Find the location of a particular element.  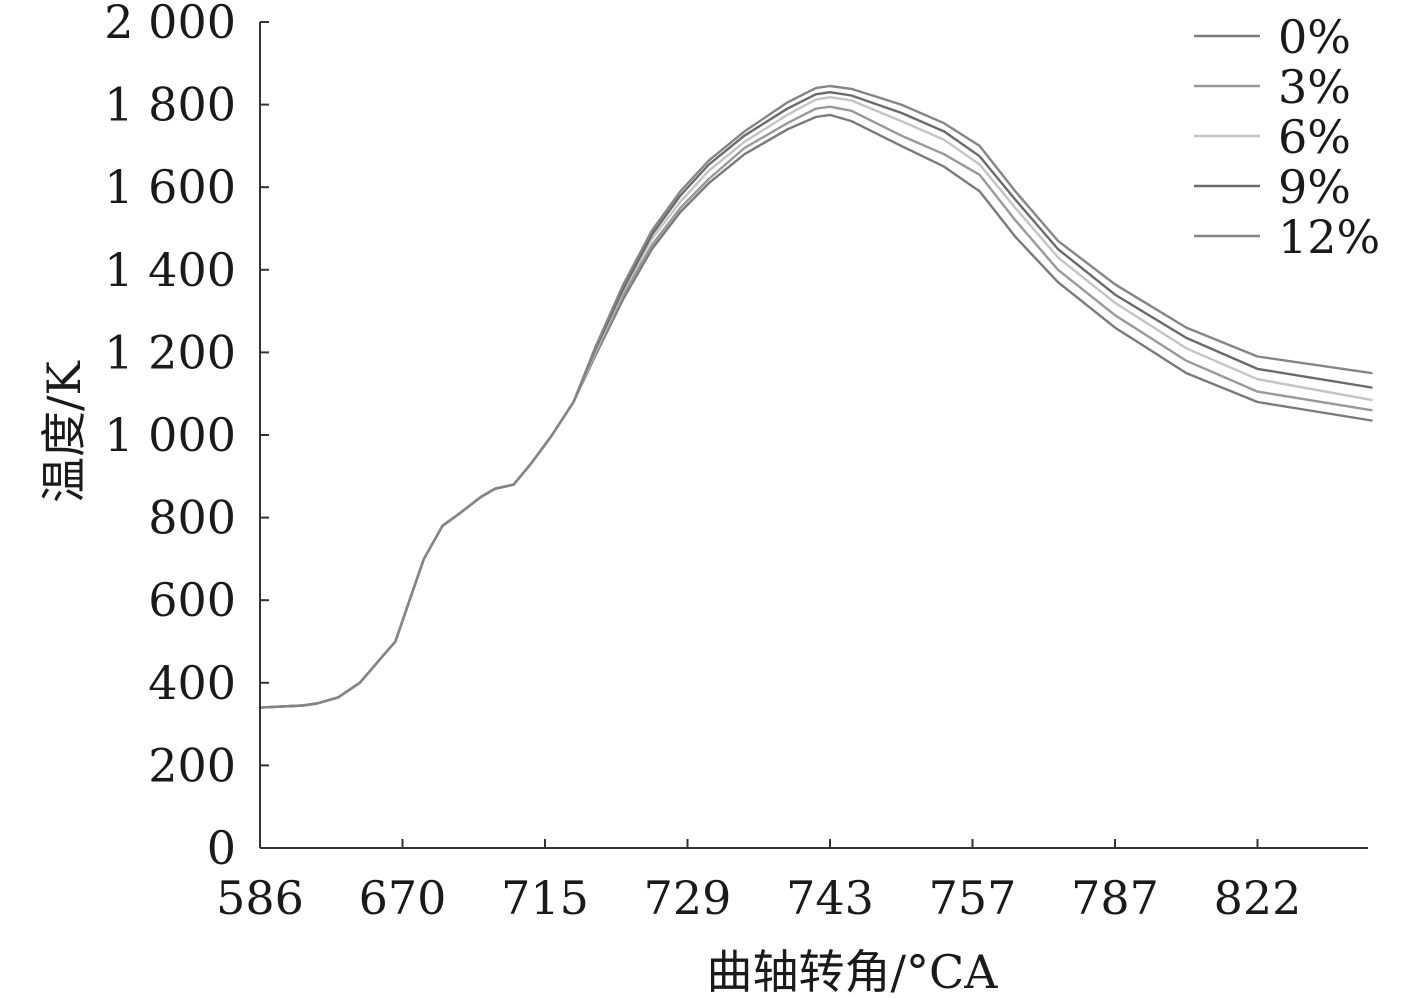

x-tick-label: 787 is located at coordinates (1115, 898).